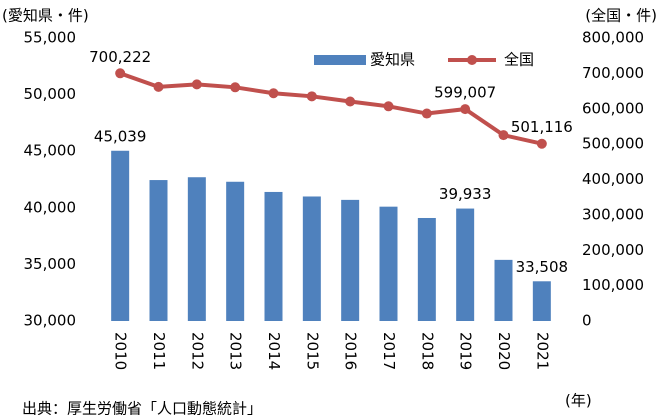 The width and height of the screenshot is (659, 415). I want to click on y-tick-label: 35,000, so click(50, 264).